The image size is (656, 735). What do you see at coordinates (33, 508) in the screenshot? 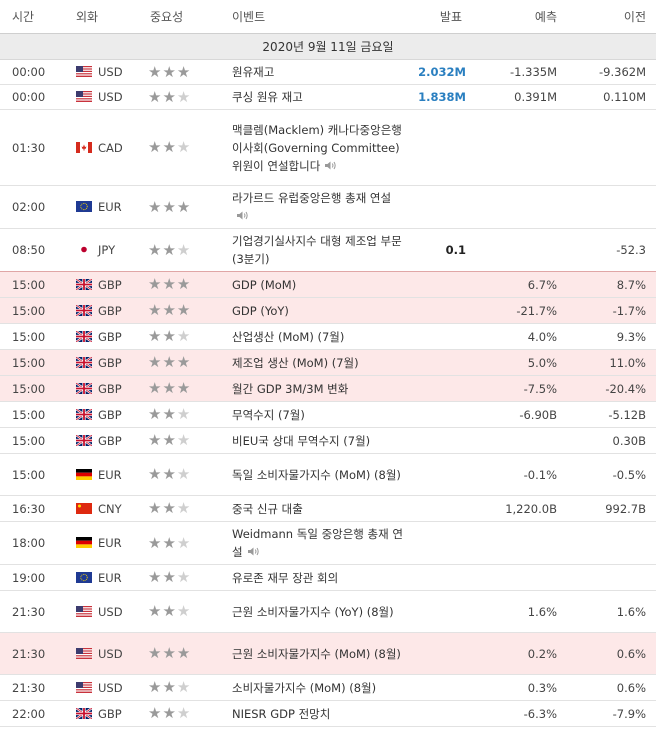
I see `event-time: 16:30` at bounding box center [33, 508].